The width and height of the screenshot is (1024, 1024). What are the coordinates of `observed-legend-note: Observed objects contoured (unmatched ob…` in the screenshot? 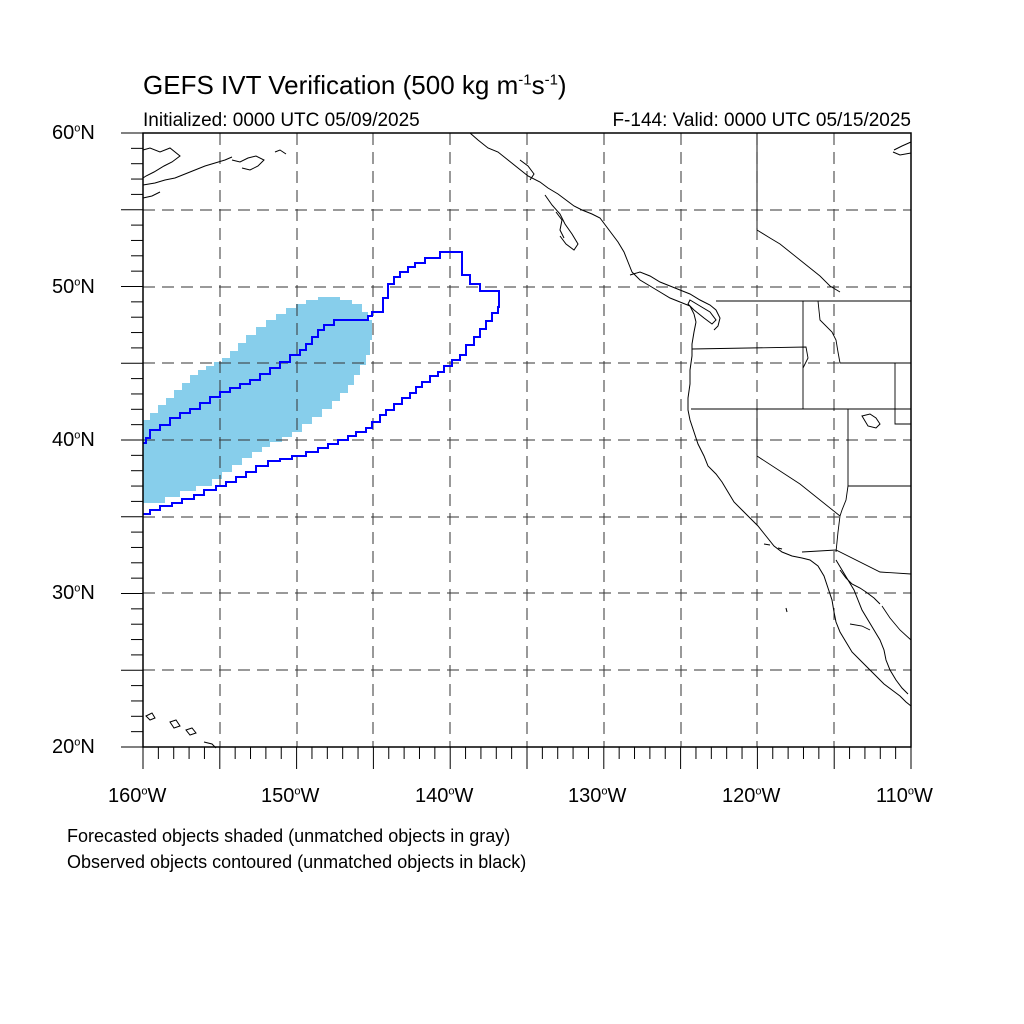 It's located at (297, 862).